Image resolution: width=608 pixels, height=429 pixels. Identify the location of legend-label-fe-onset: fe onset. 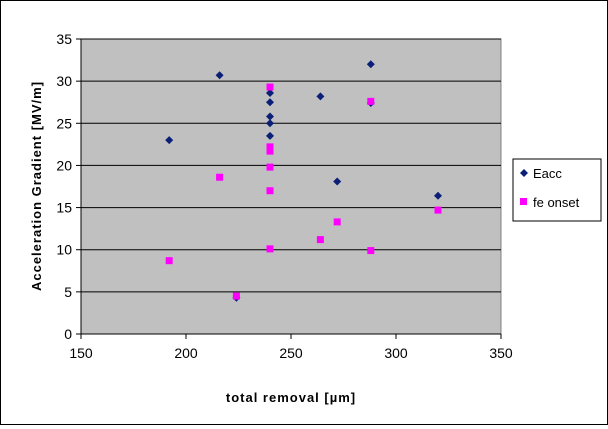
(556, 202).